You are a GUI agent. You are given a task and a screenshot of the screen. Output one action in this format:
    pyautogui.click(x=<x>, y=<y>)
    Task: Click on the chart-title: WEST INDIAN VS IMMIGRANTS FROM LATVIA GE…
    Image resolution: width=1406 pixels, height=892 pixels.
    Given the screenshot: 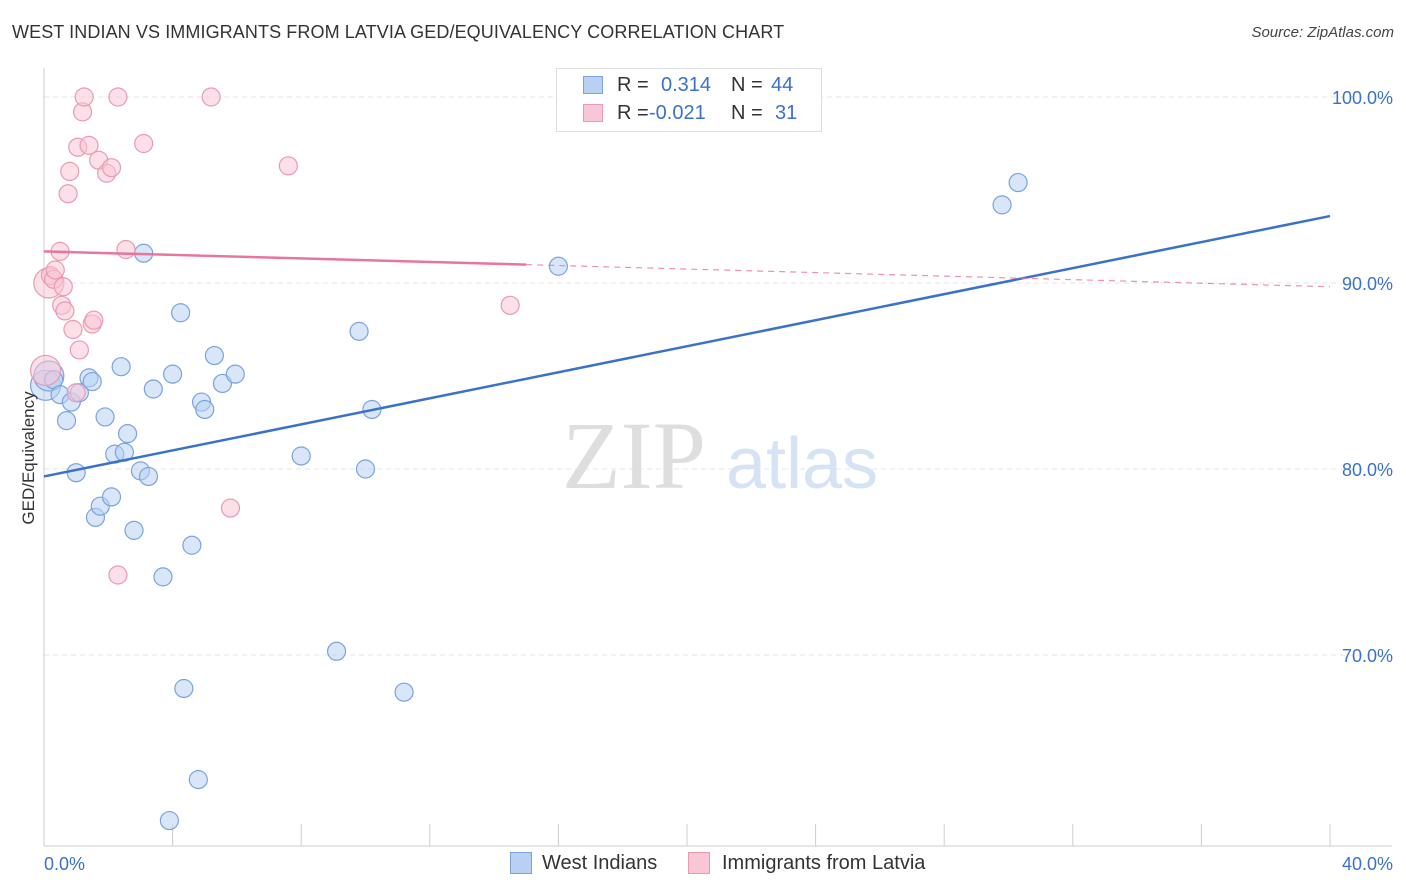 What is the action you would take?
    pyautogui.click(x=398, y=32)
    